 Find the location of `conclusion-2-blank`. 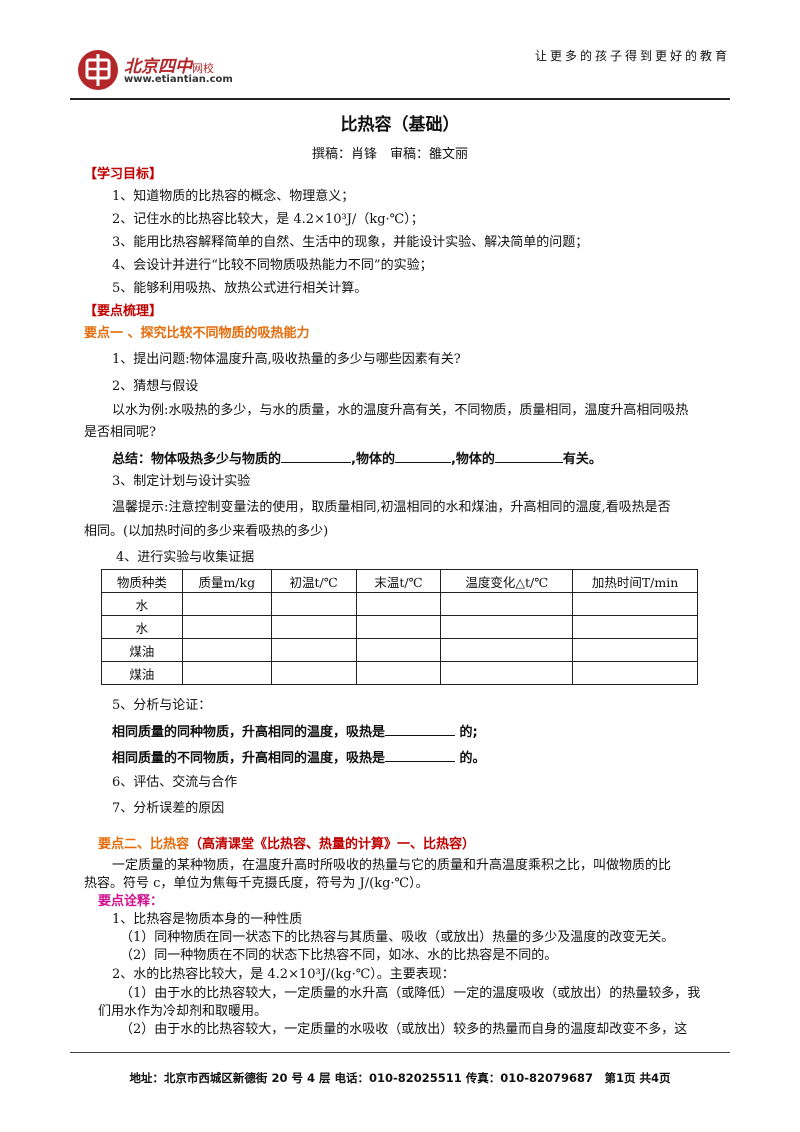

conclusion-2-blank is located at coordinates (420, 755).